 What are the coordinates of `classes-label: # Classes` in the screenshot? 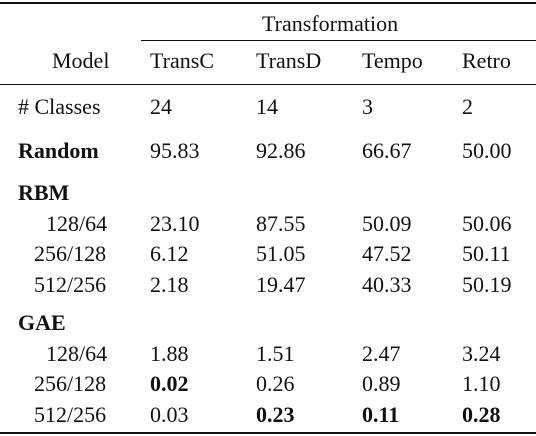 It's located at (59, 106).